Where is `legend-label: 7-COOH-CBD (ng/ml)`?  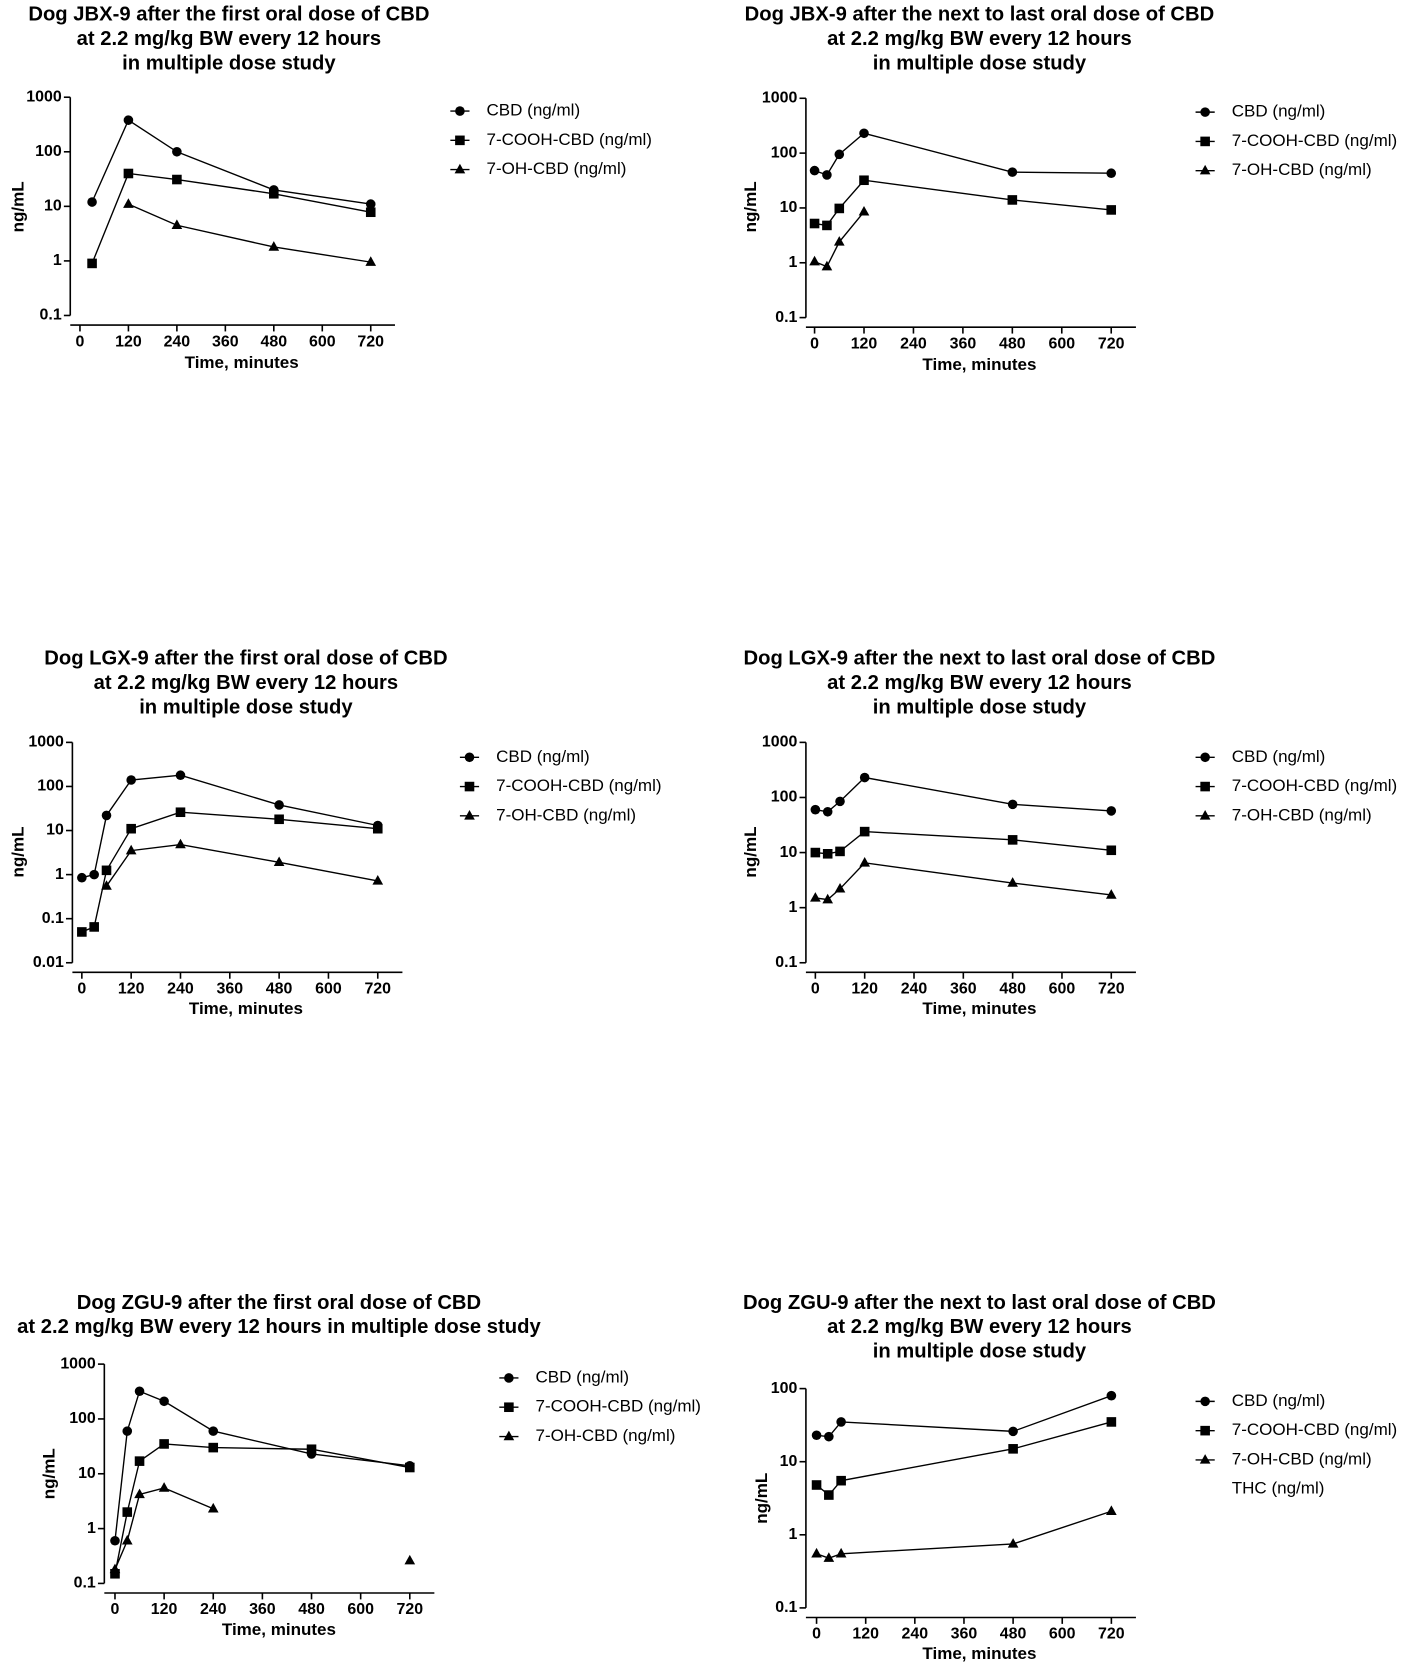 legend-label: 7-COOH-CBD (ng/ml) is located at coordinates (569, 139).